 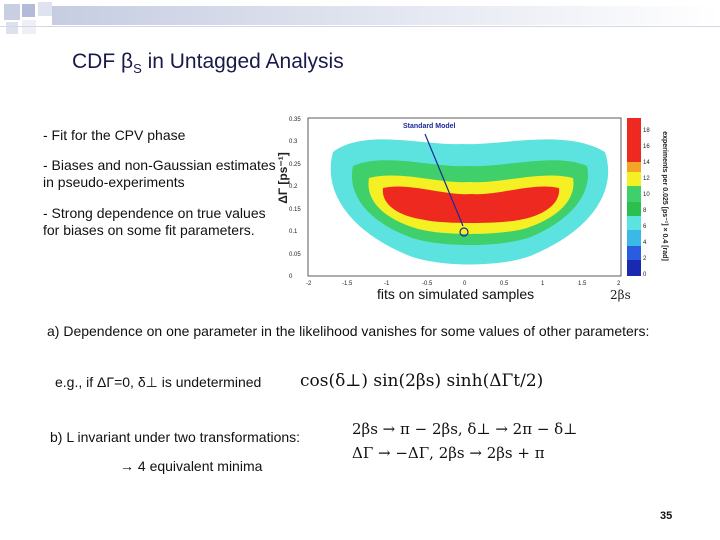 I want to click on x-tick: -1.5, so click(x=347, y=284).